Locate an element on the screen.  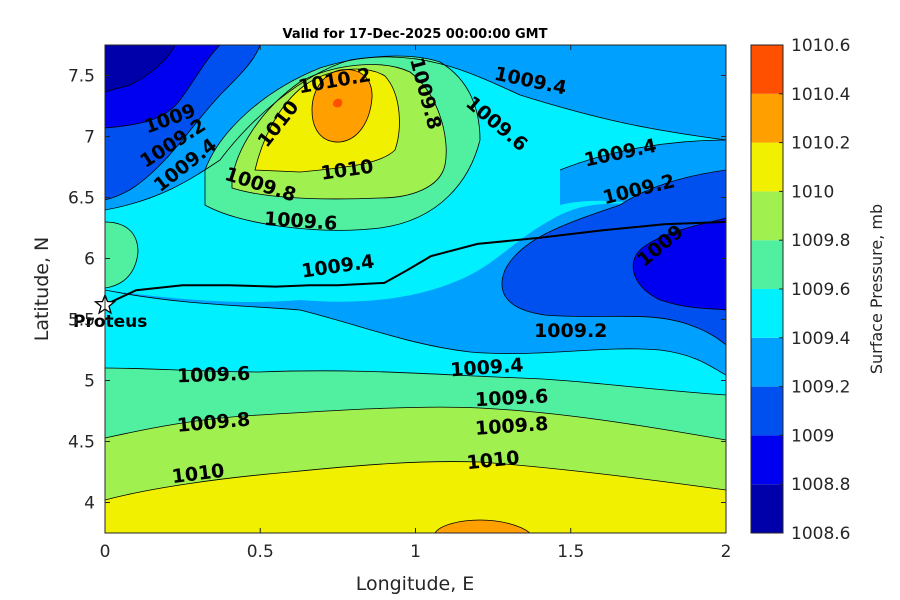
colorbar-tick-label: 1010.6 is located at coordinates (820, 46).